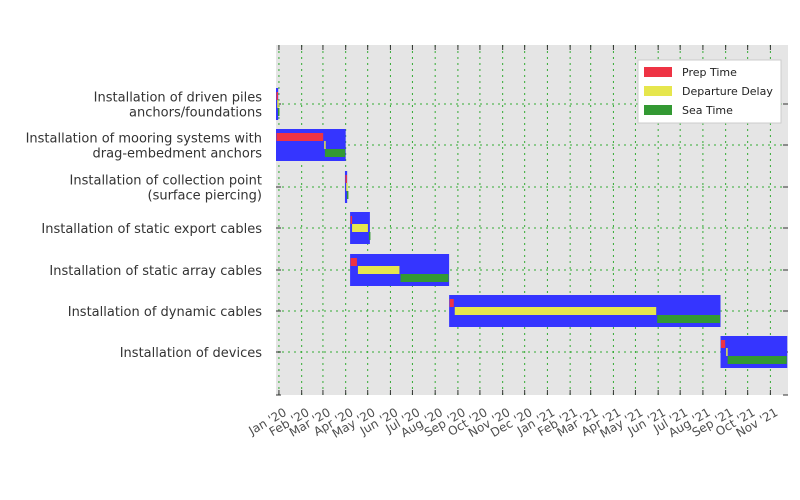  What do you see at coordinates (709, 72) in the screenshot?
I see `legend-label-prep: Prep Time` at bounding box center [709, 72].